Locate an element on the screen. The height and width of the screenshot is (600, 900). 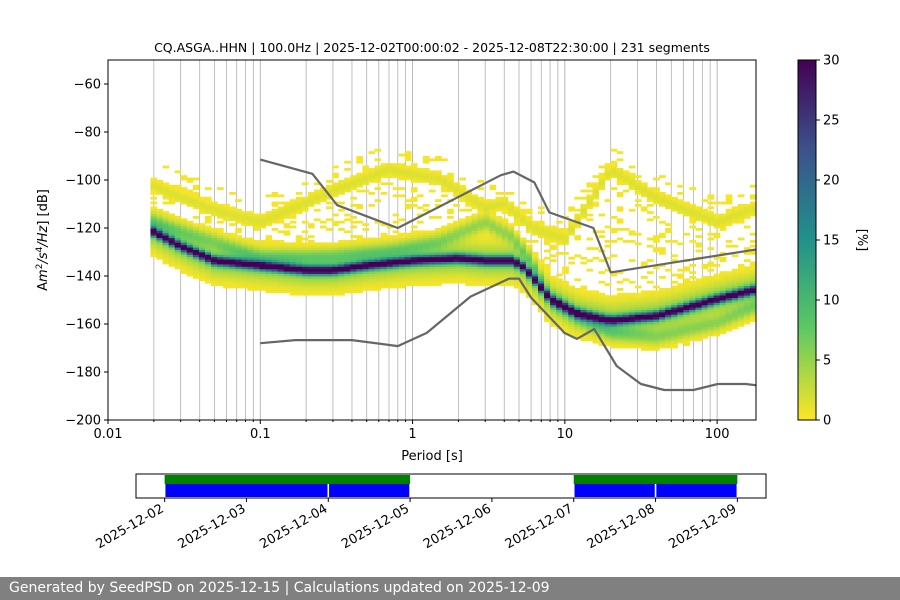
timeline-tick-label: 2025-12-06 is located at coordinates (457, 526).